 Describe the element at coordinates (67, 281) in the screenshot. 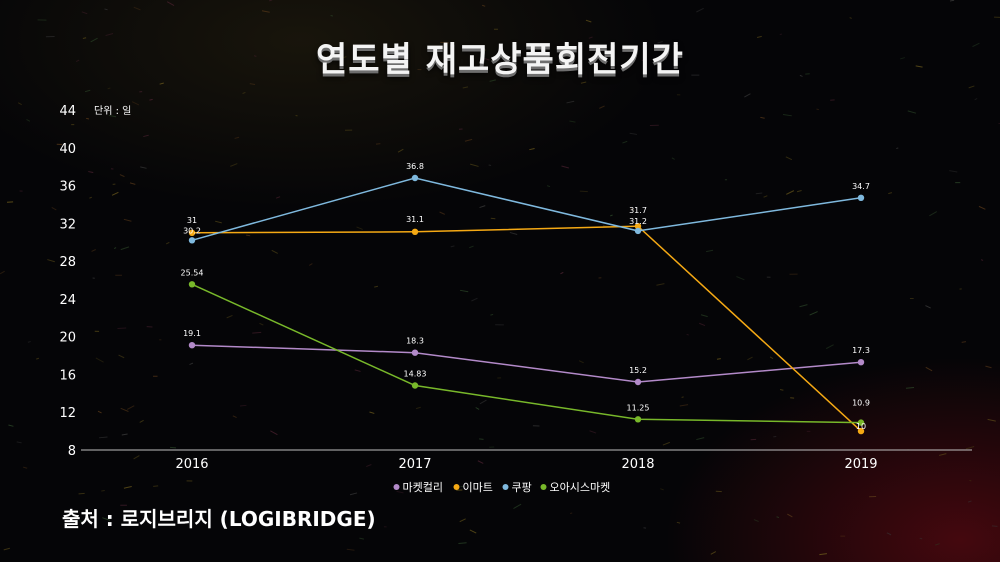

I see `y-axis-ticks: 8 12 16 20 24 28 32 36 40 44` at that location.